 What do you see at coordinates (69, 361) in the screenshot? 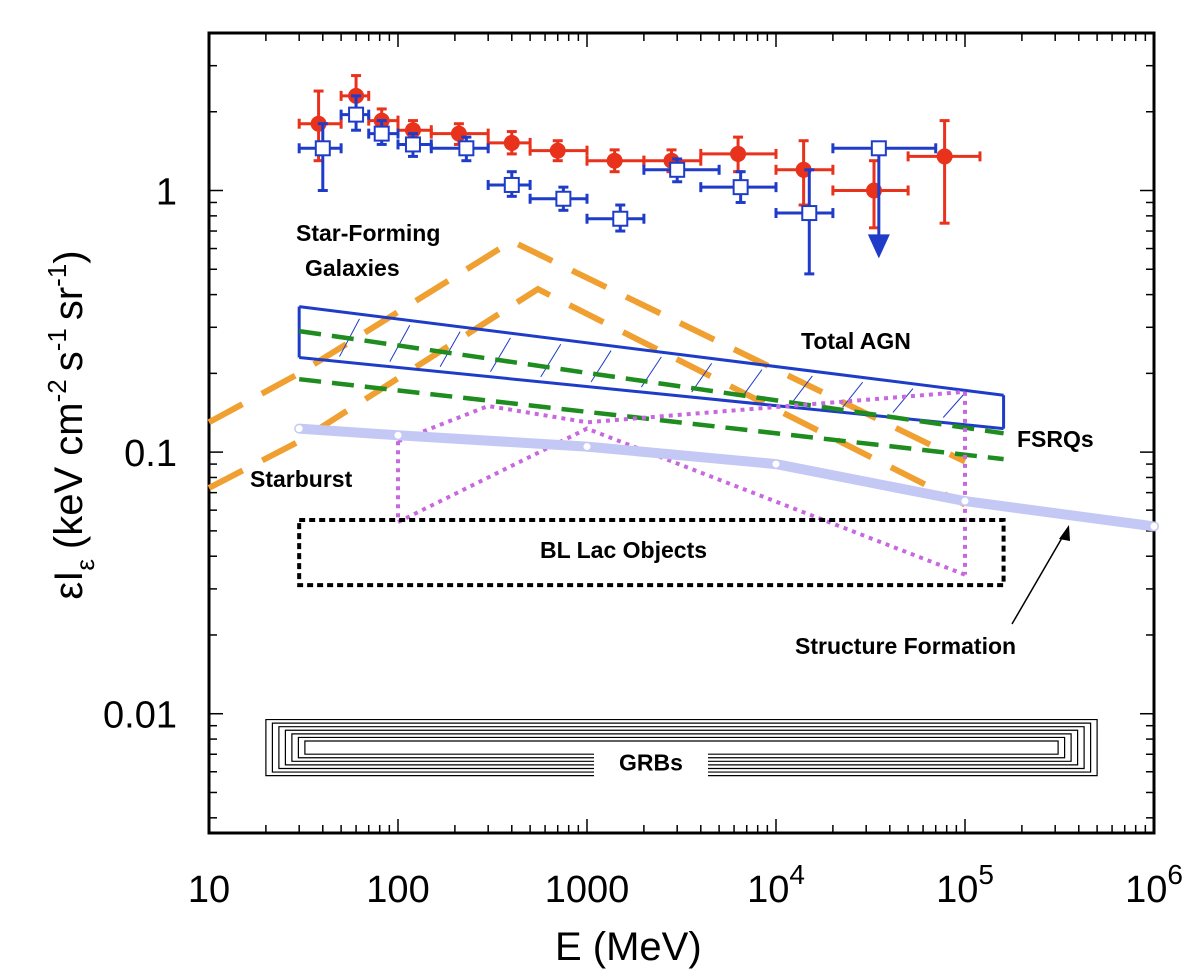
I see `y-axis-units-2: s` at bounding box center [69, 361].